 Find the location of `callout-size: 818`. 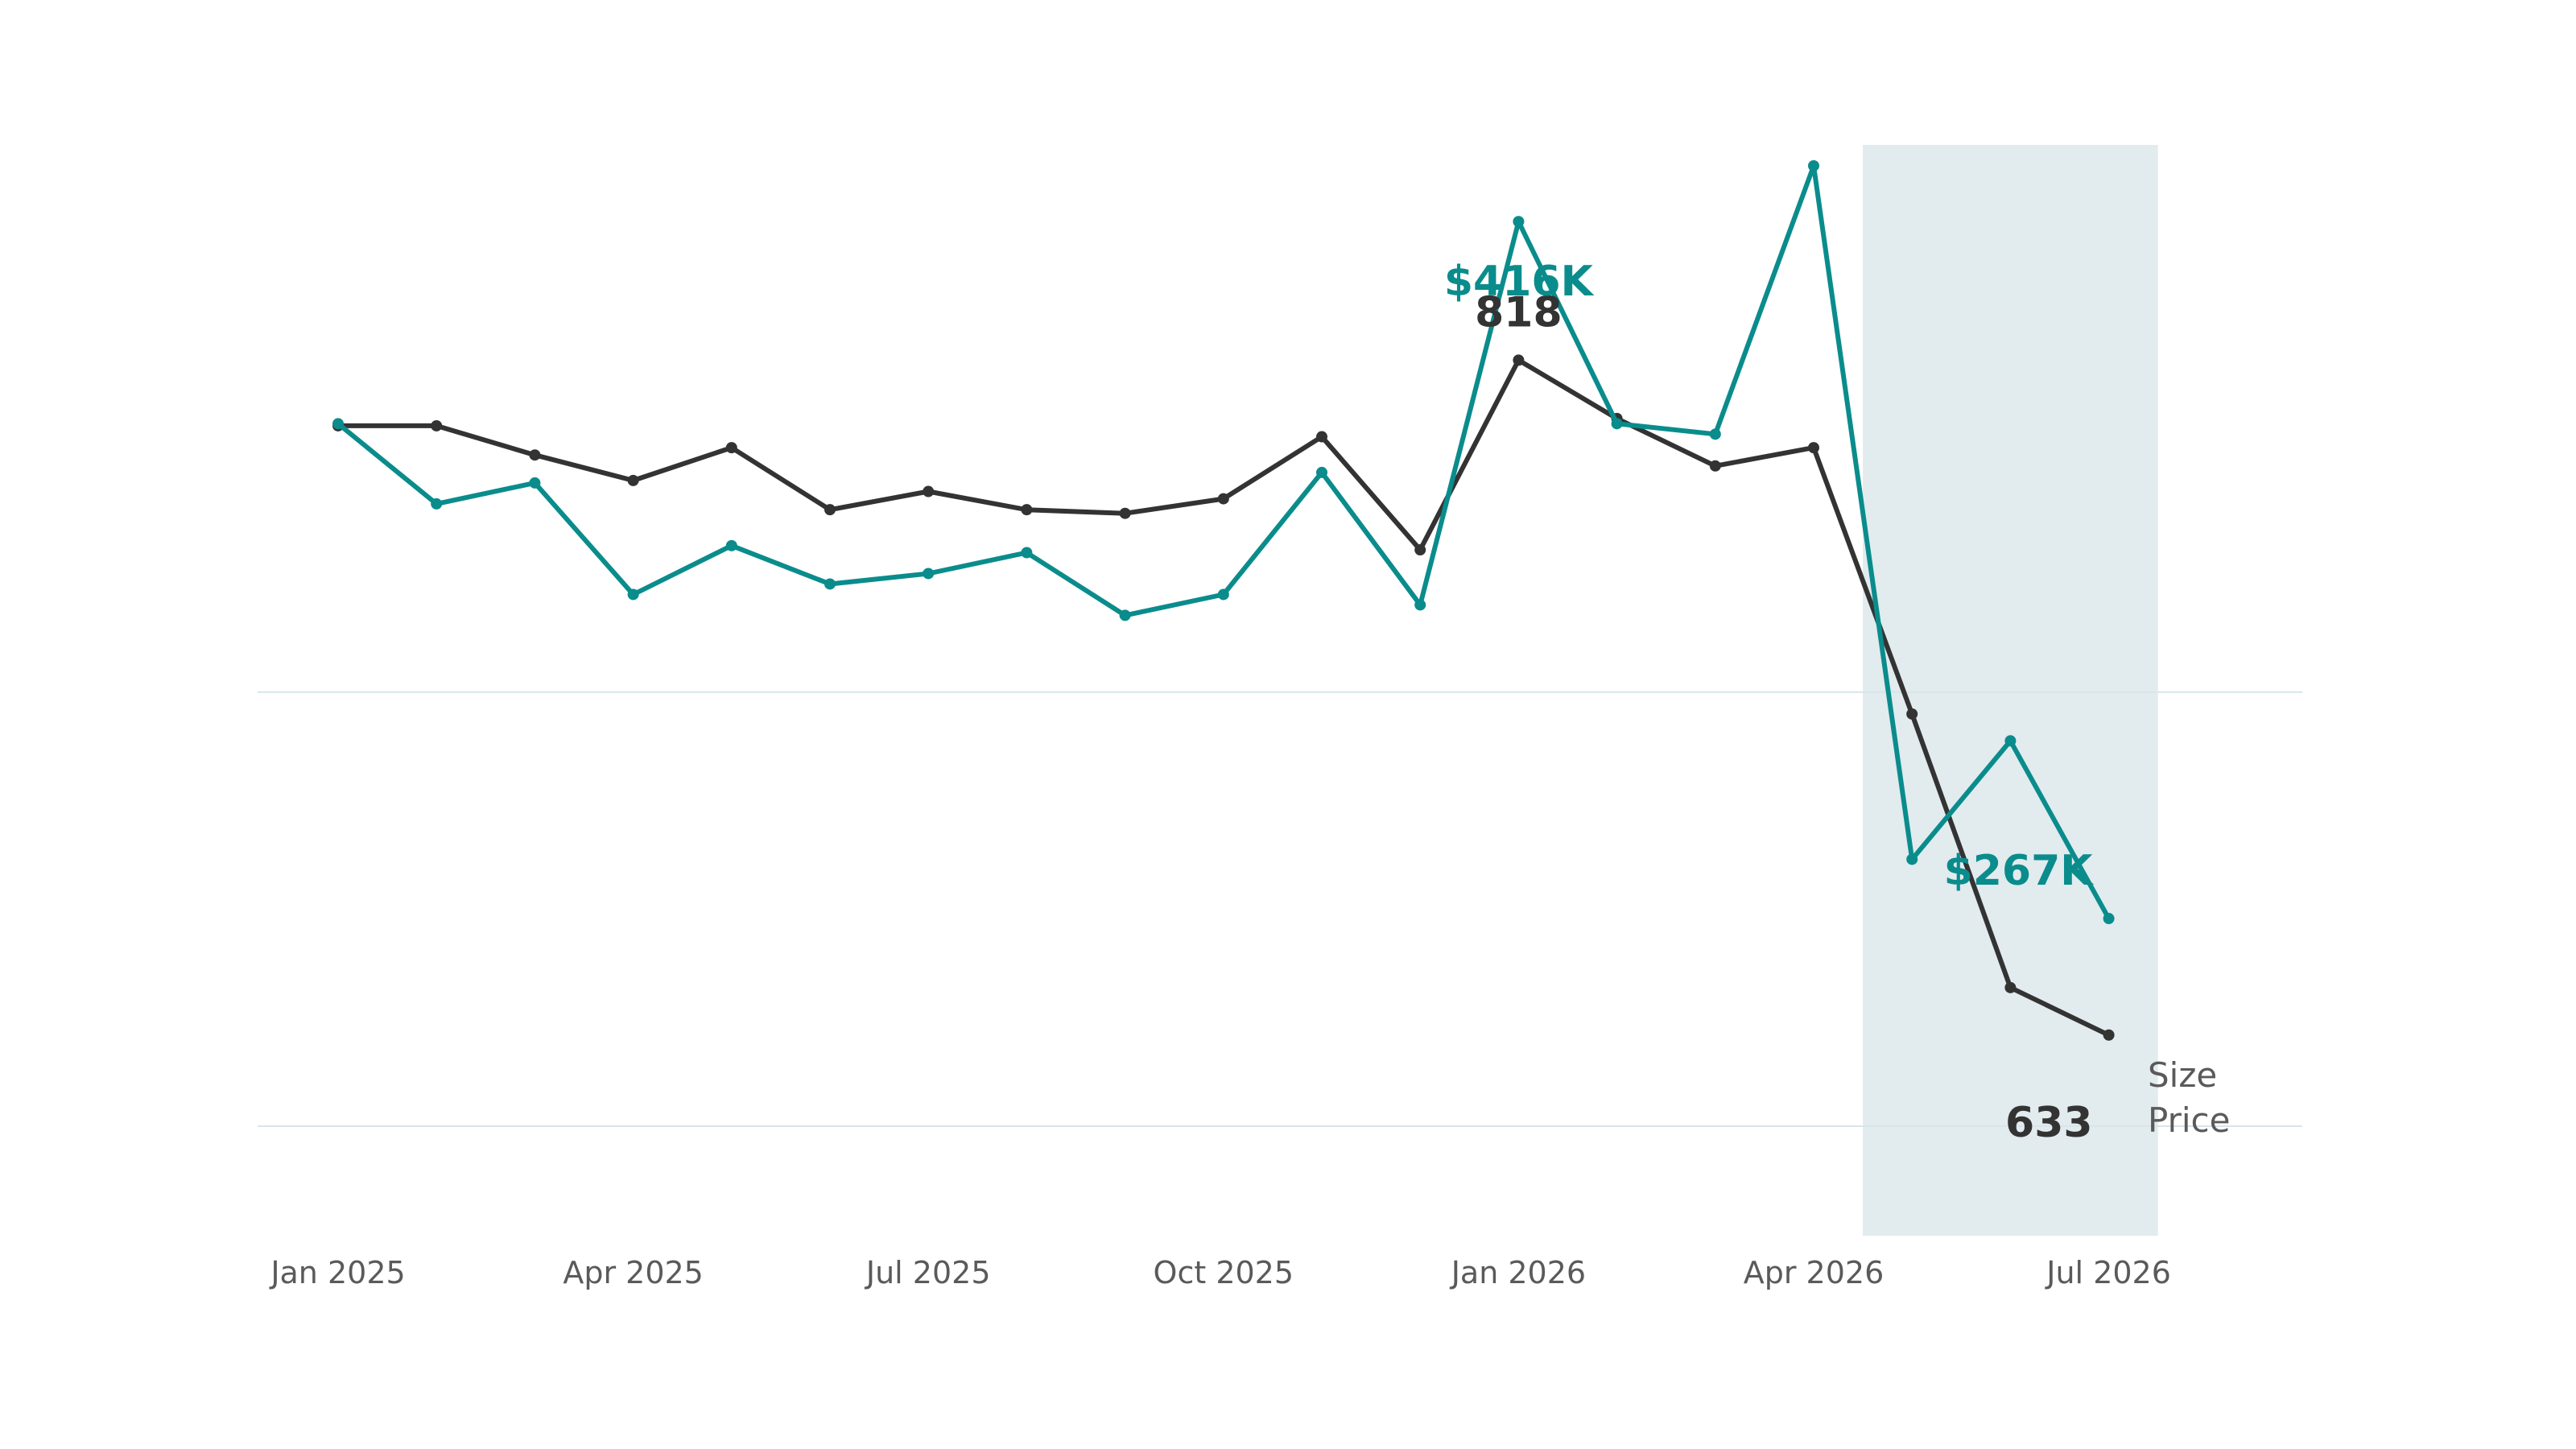

callout-size: 818 is located at coordinates (1519, 312).